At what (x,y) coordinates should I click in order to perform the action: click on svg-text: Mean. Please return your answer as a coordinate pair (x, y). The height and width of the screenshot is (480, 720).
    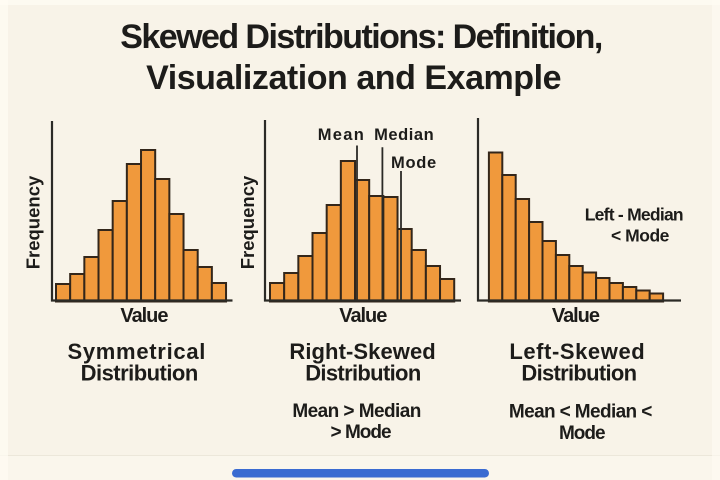
    Looking at the image, I should click on (341, 135).